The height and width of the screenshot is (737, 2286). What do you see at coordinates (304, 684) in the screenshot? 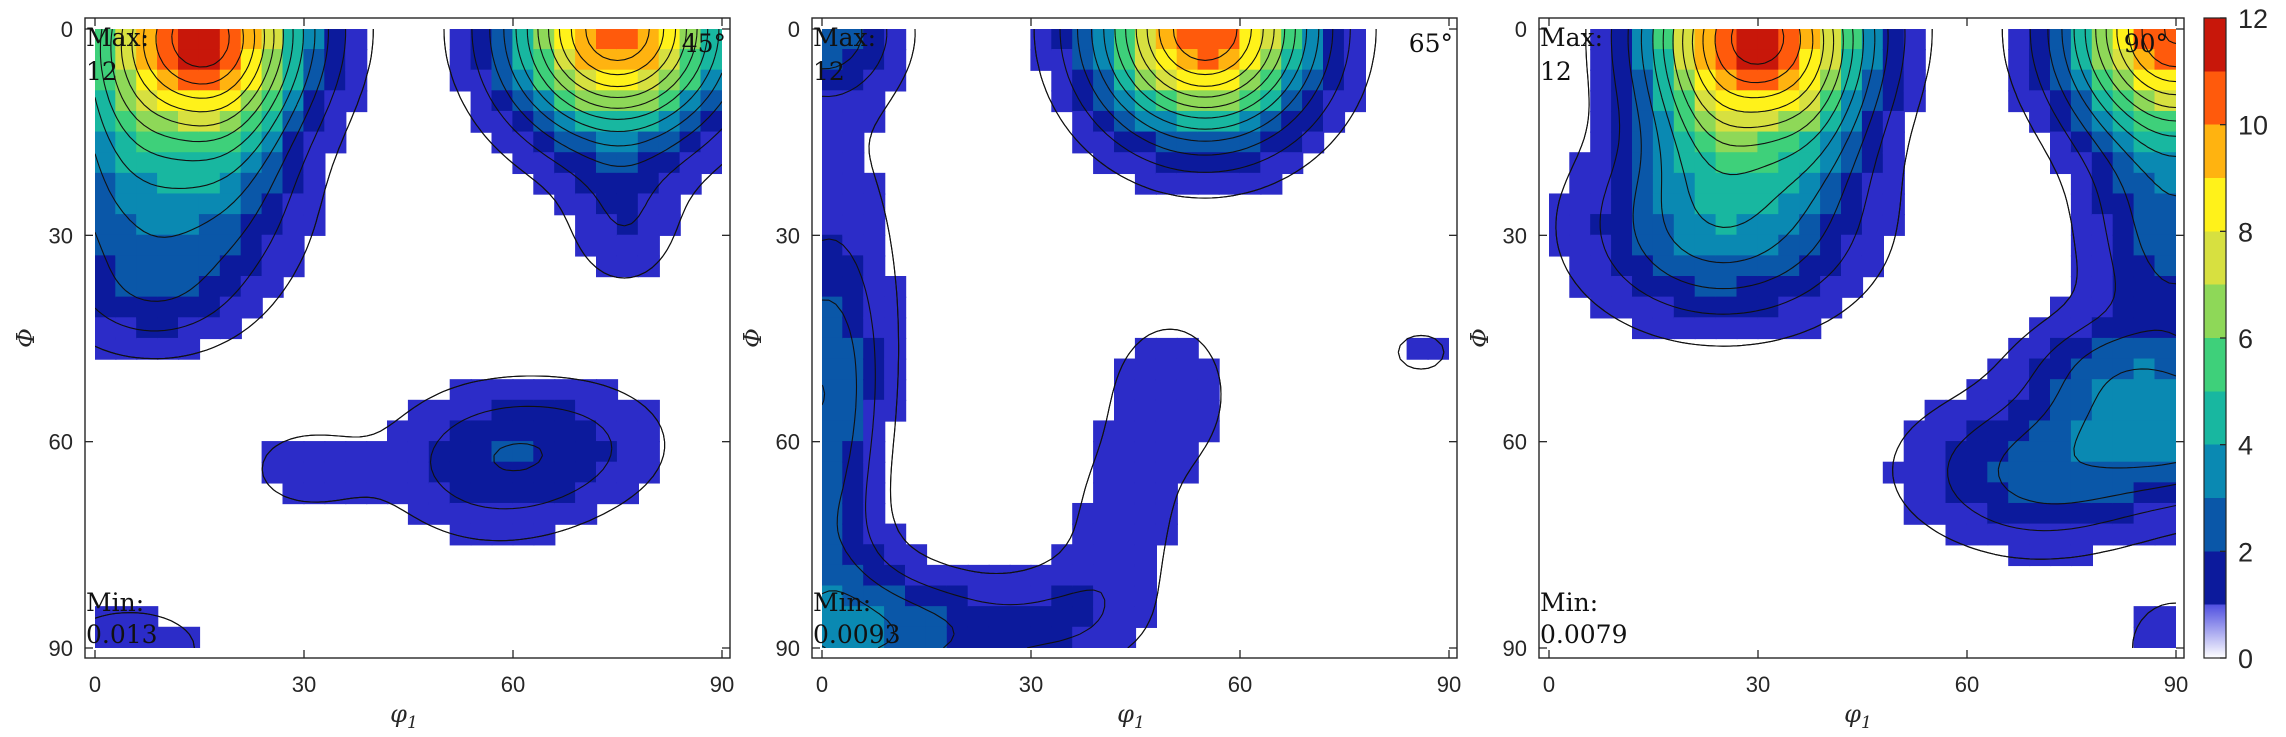
I see `x-tick-label: 30` at bounding box center [304, 684].